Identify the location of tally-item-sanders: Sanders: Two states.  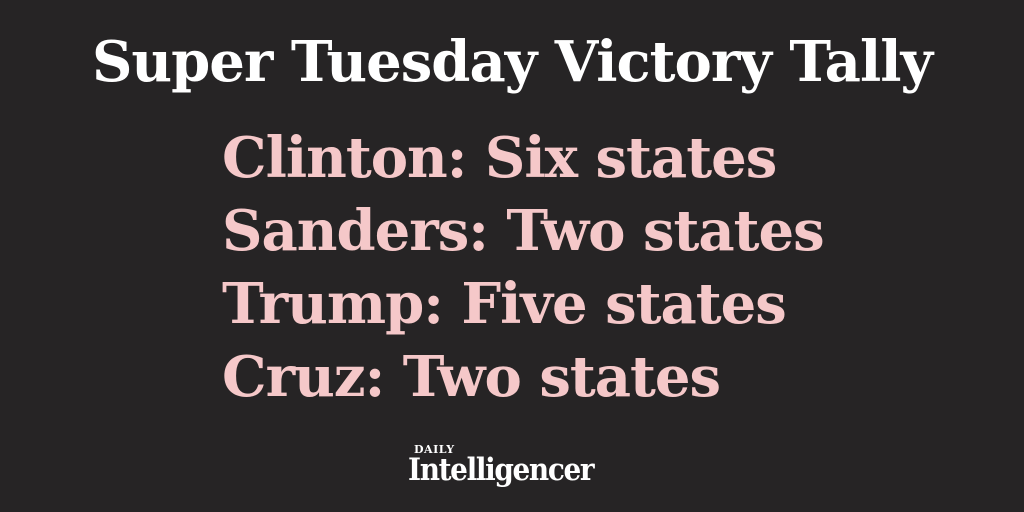
(523, 231).